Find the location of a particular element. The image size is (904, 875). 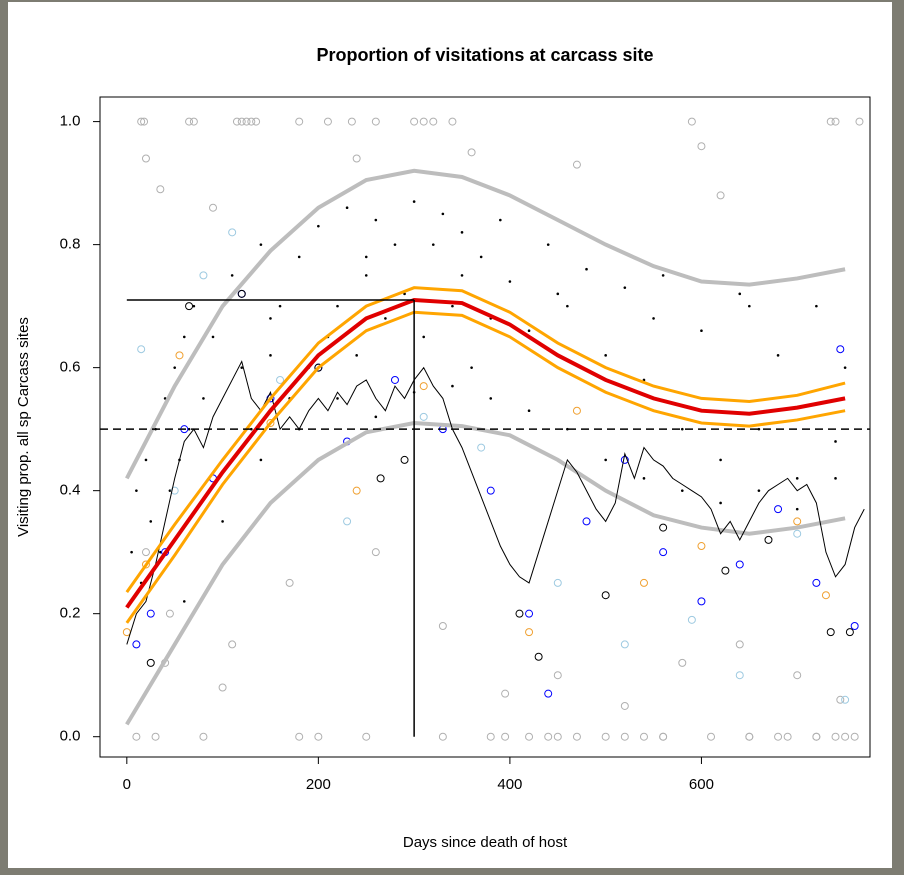

y-tick-label: 0.6 is located at coordinates (70, 367).